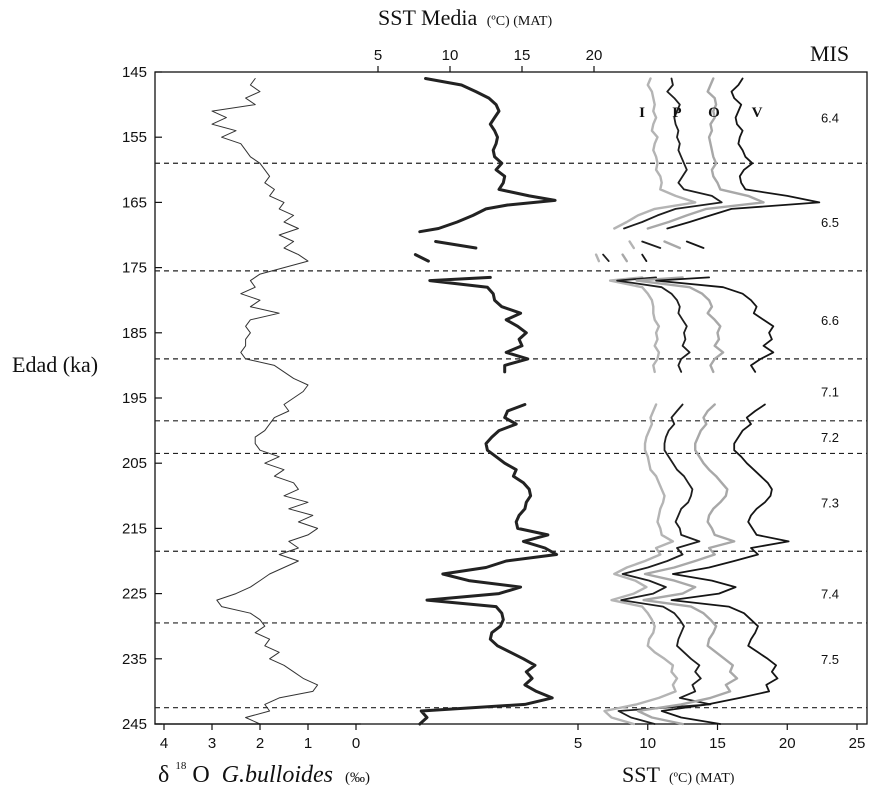 Image resolution: width=872 pixels, height=789 pixels. I want to click on sst-tick-label: 20, so click(787, 743).